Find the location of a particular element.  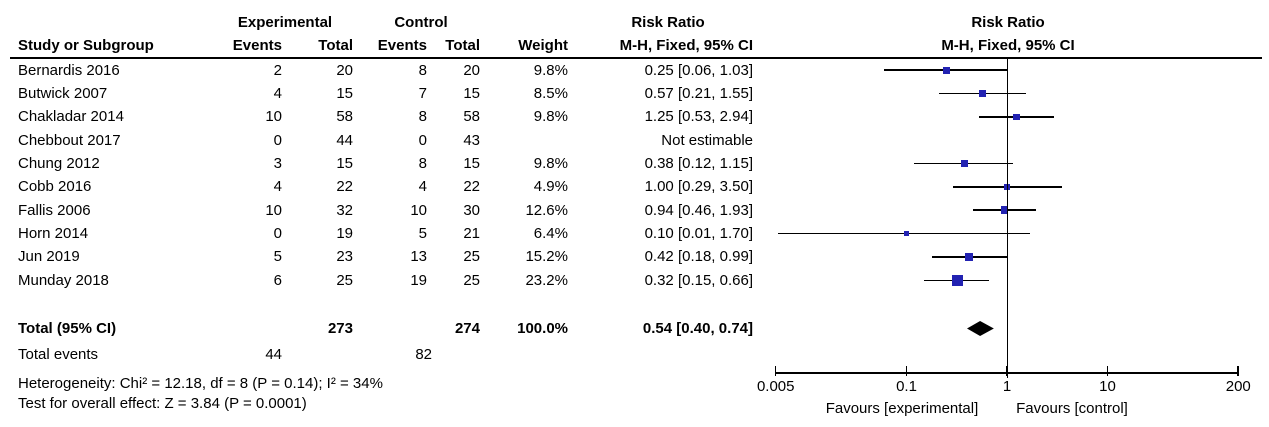

cell-exp_total: 23 is located at coordinates (344, 257).